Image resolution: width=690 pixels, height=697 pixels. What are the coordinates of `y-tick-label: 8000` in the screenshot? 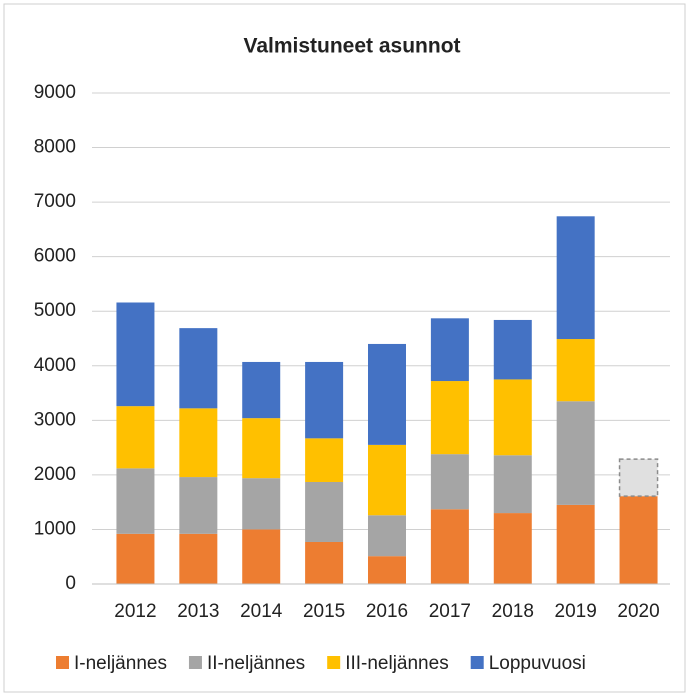 It's located at (55, 147).